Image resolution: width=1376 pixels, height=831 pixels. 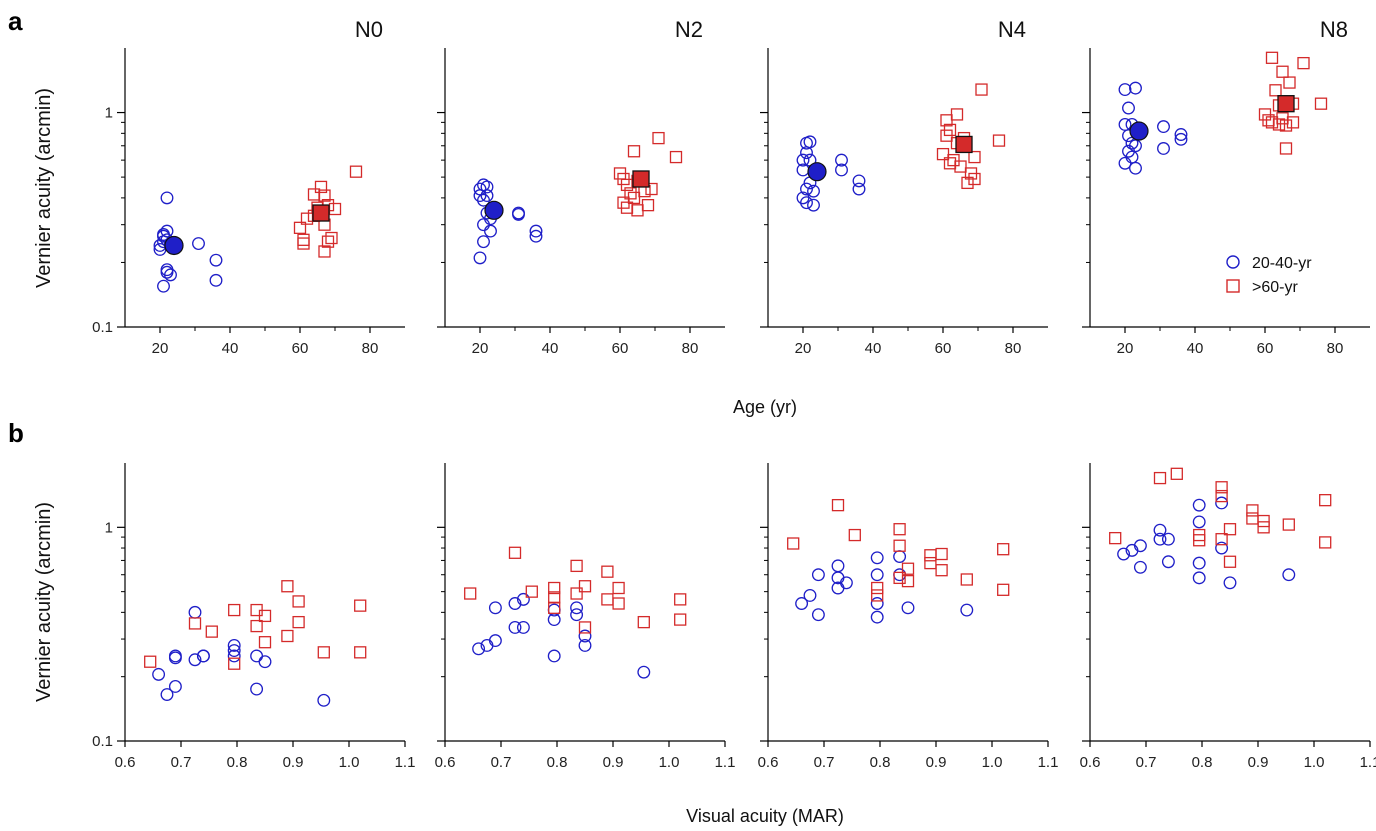 I want to click on legend-old-label: >60-yr, so click(x=1275, y=287).